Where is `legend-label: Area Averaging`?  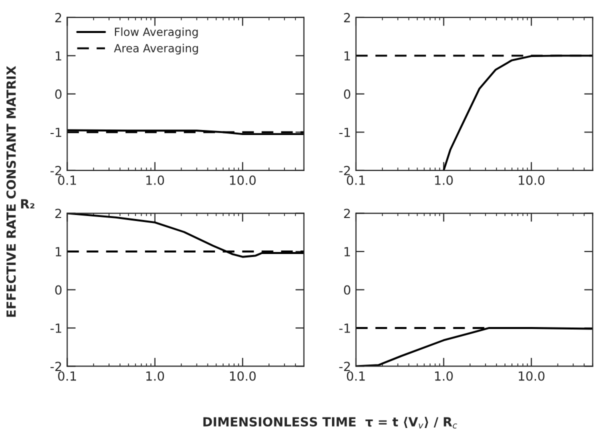 legend-label: Area Averaging is located at coordinates (156, 49).